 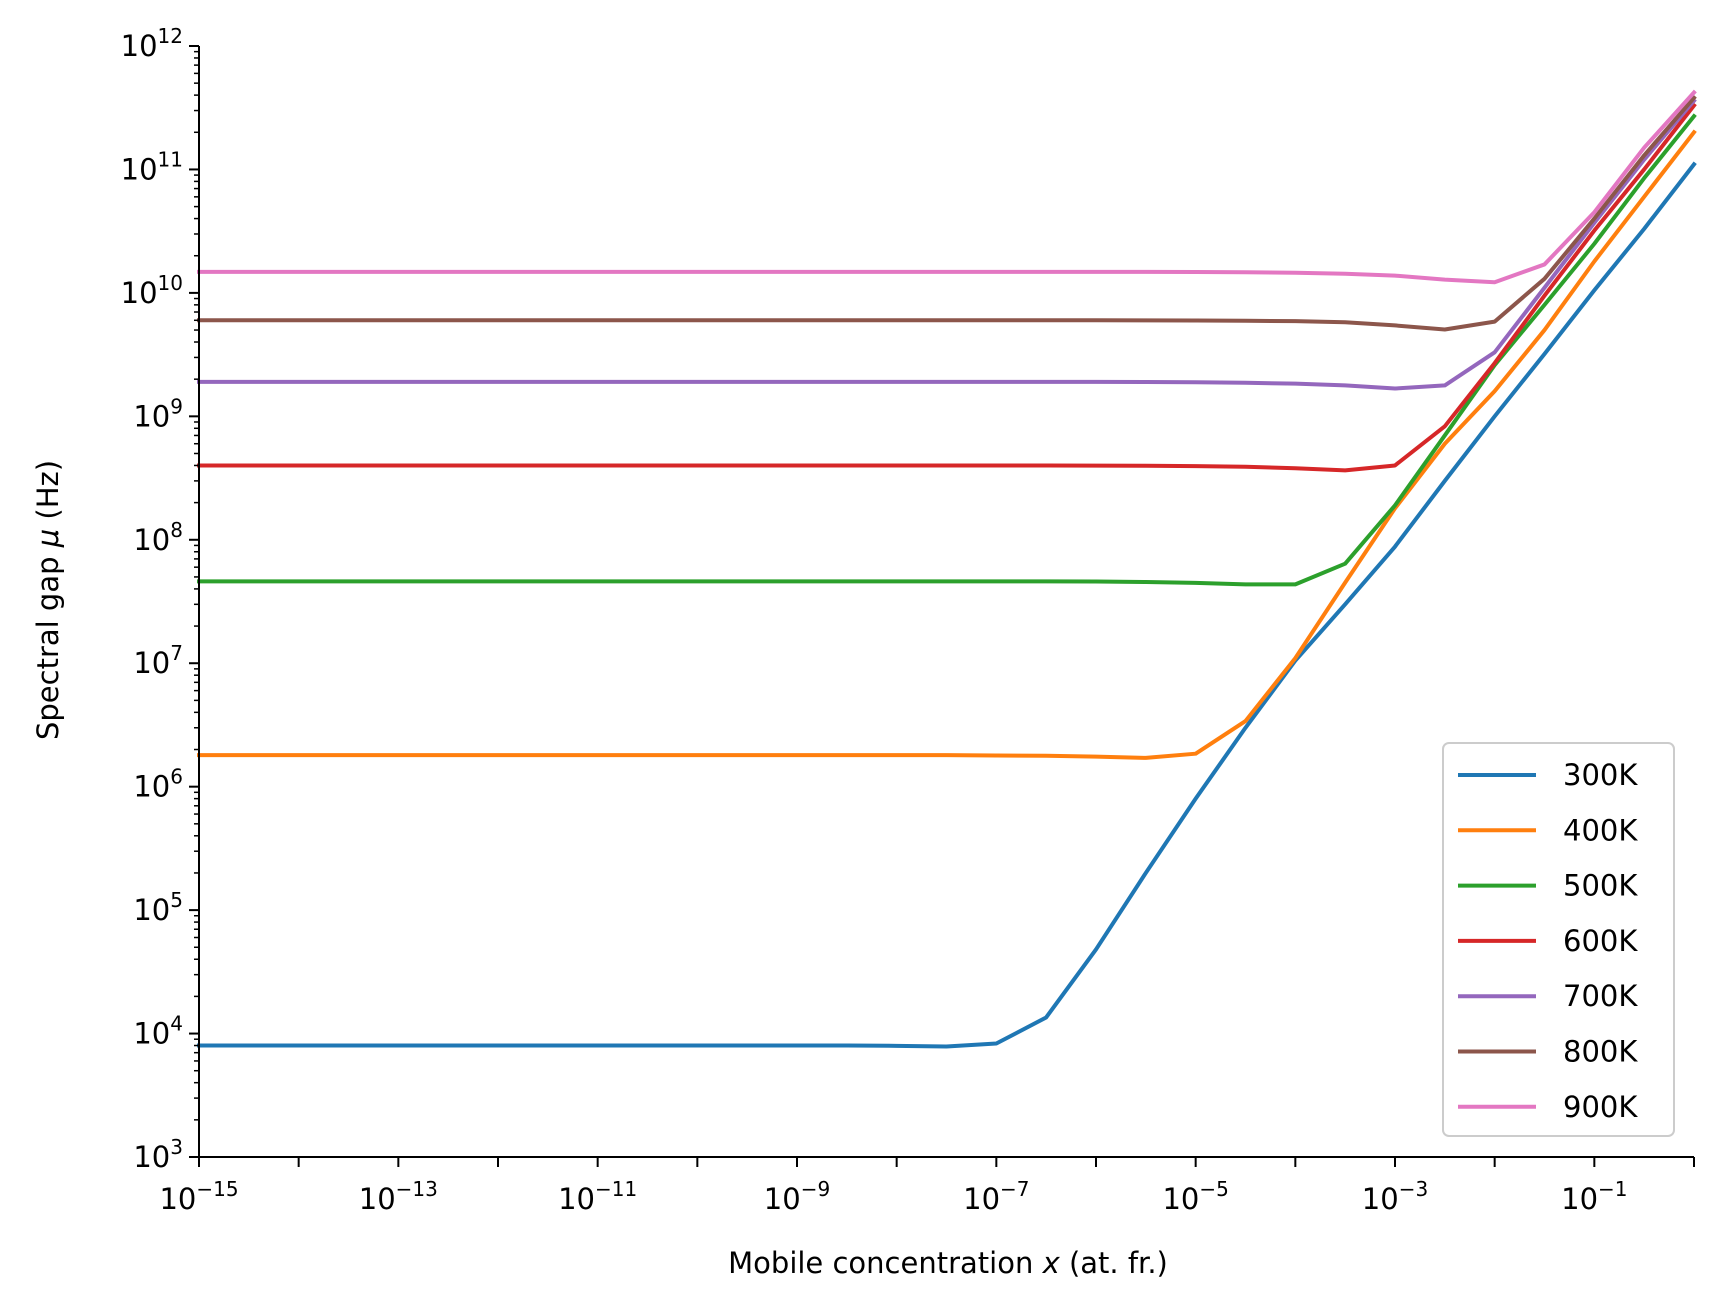 I want to click on y-ticks: 10³ 10⁴ 10⁵ 10⁶ 10⁷ 10⁸ 10⁹ 10¹⁰ 10¹¹ 10¹², so click(x=160, y=599).